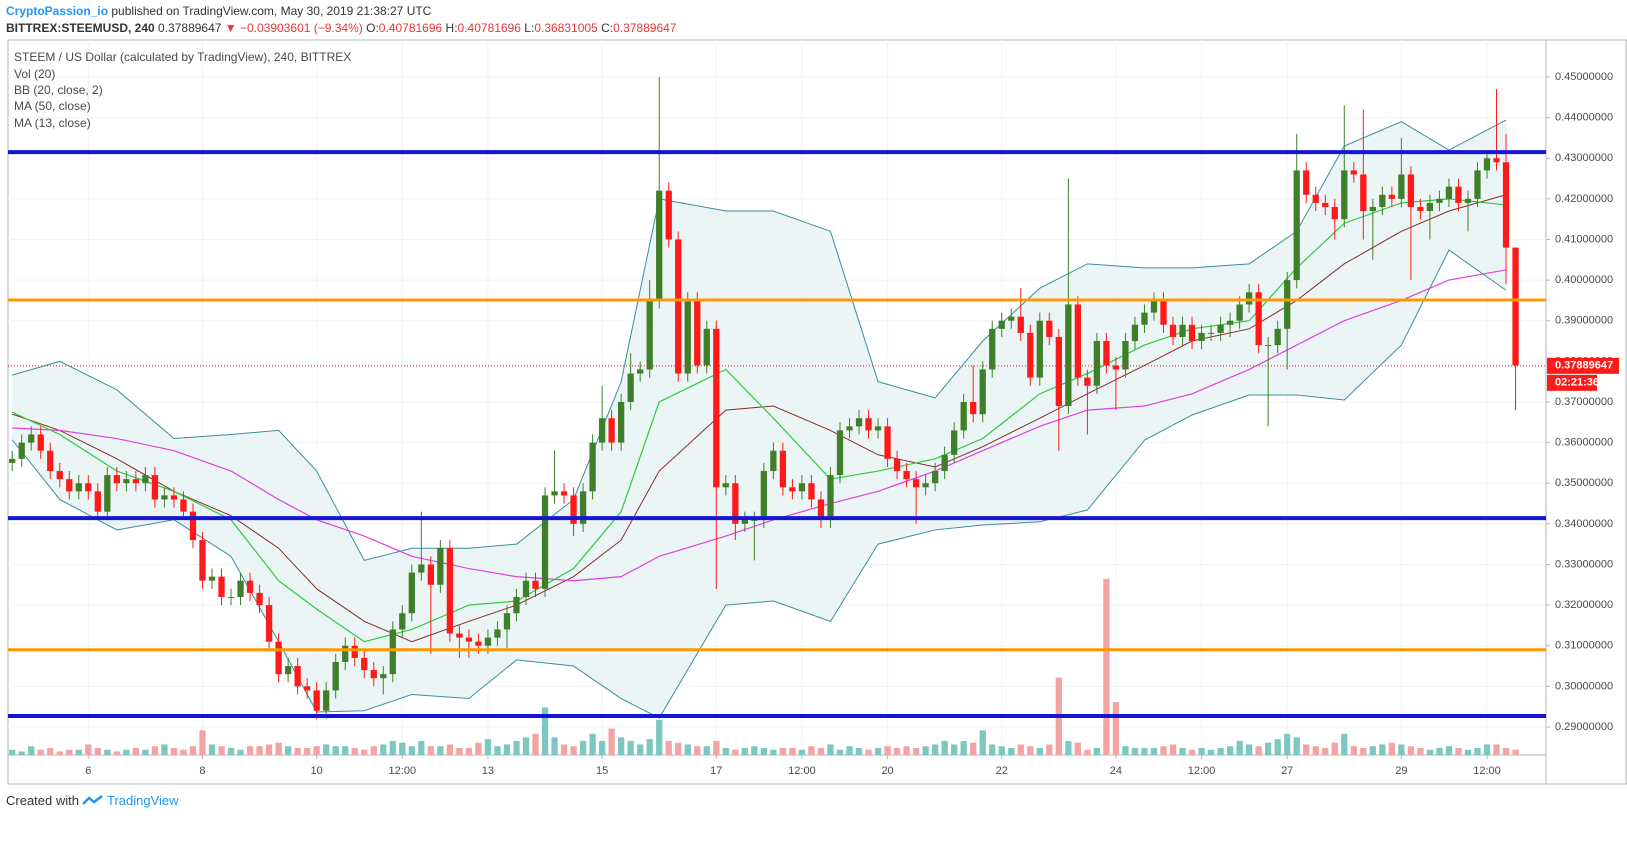 Image resolution: width=1627 pixels, height=849 pixels. What do you see at coordinates (488, 771) in the screenshot?
I see `x-tick-label: 13` at bounding box center [488, 771].